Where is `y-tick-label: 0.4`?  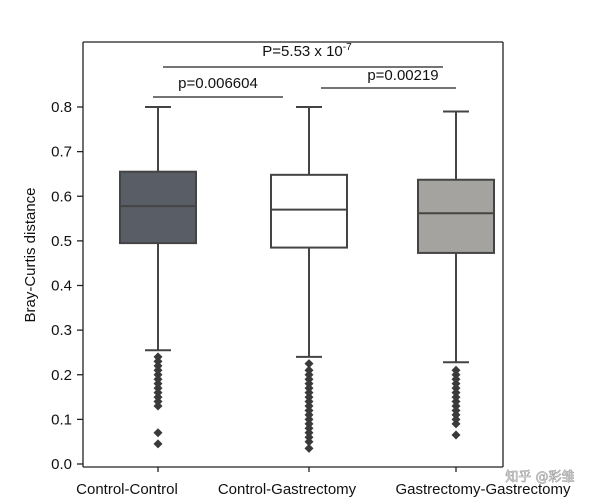
y-tick-label: 0.4 is located at coordinates (61, 286).